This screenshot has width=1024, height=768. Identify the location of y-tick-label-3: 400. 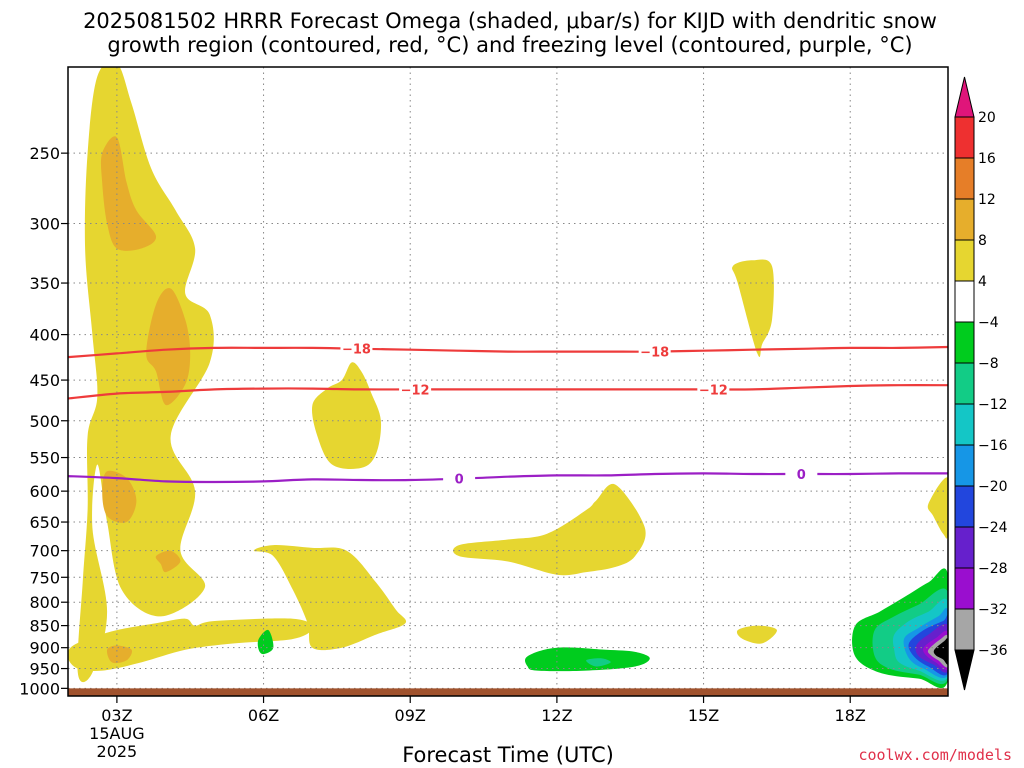
(44, 335).